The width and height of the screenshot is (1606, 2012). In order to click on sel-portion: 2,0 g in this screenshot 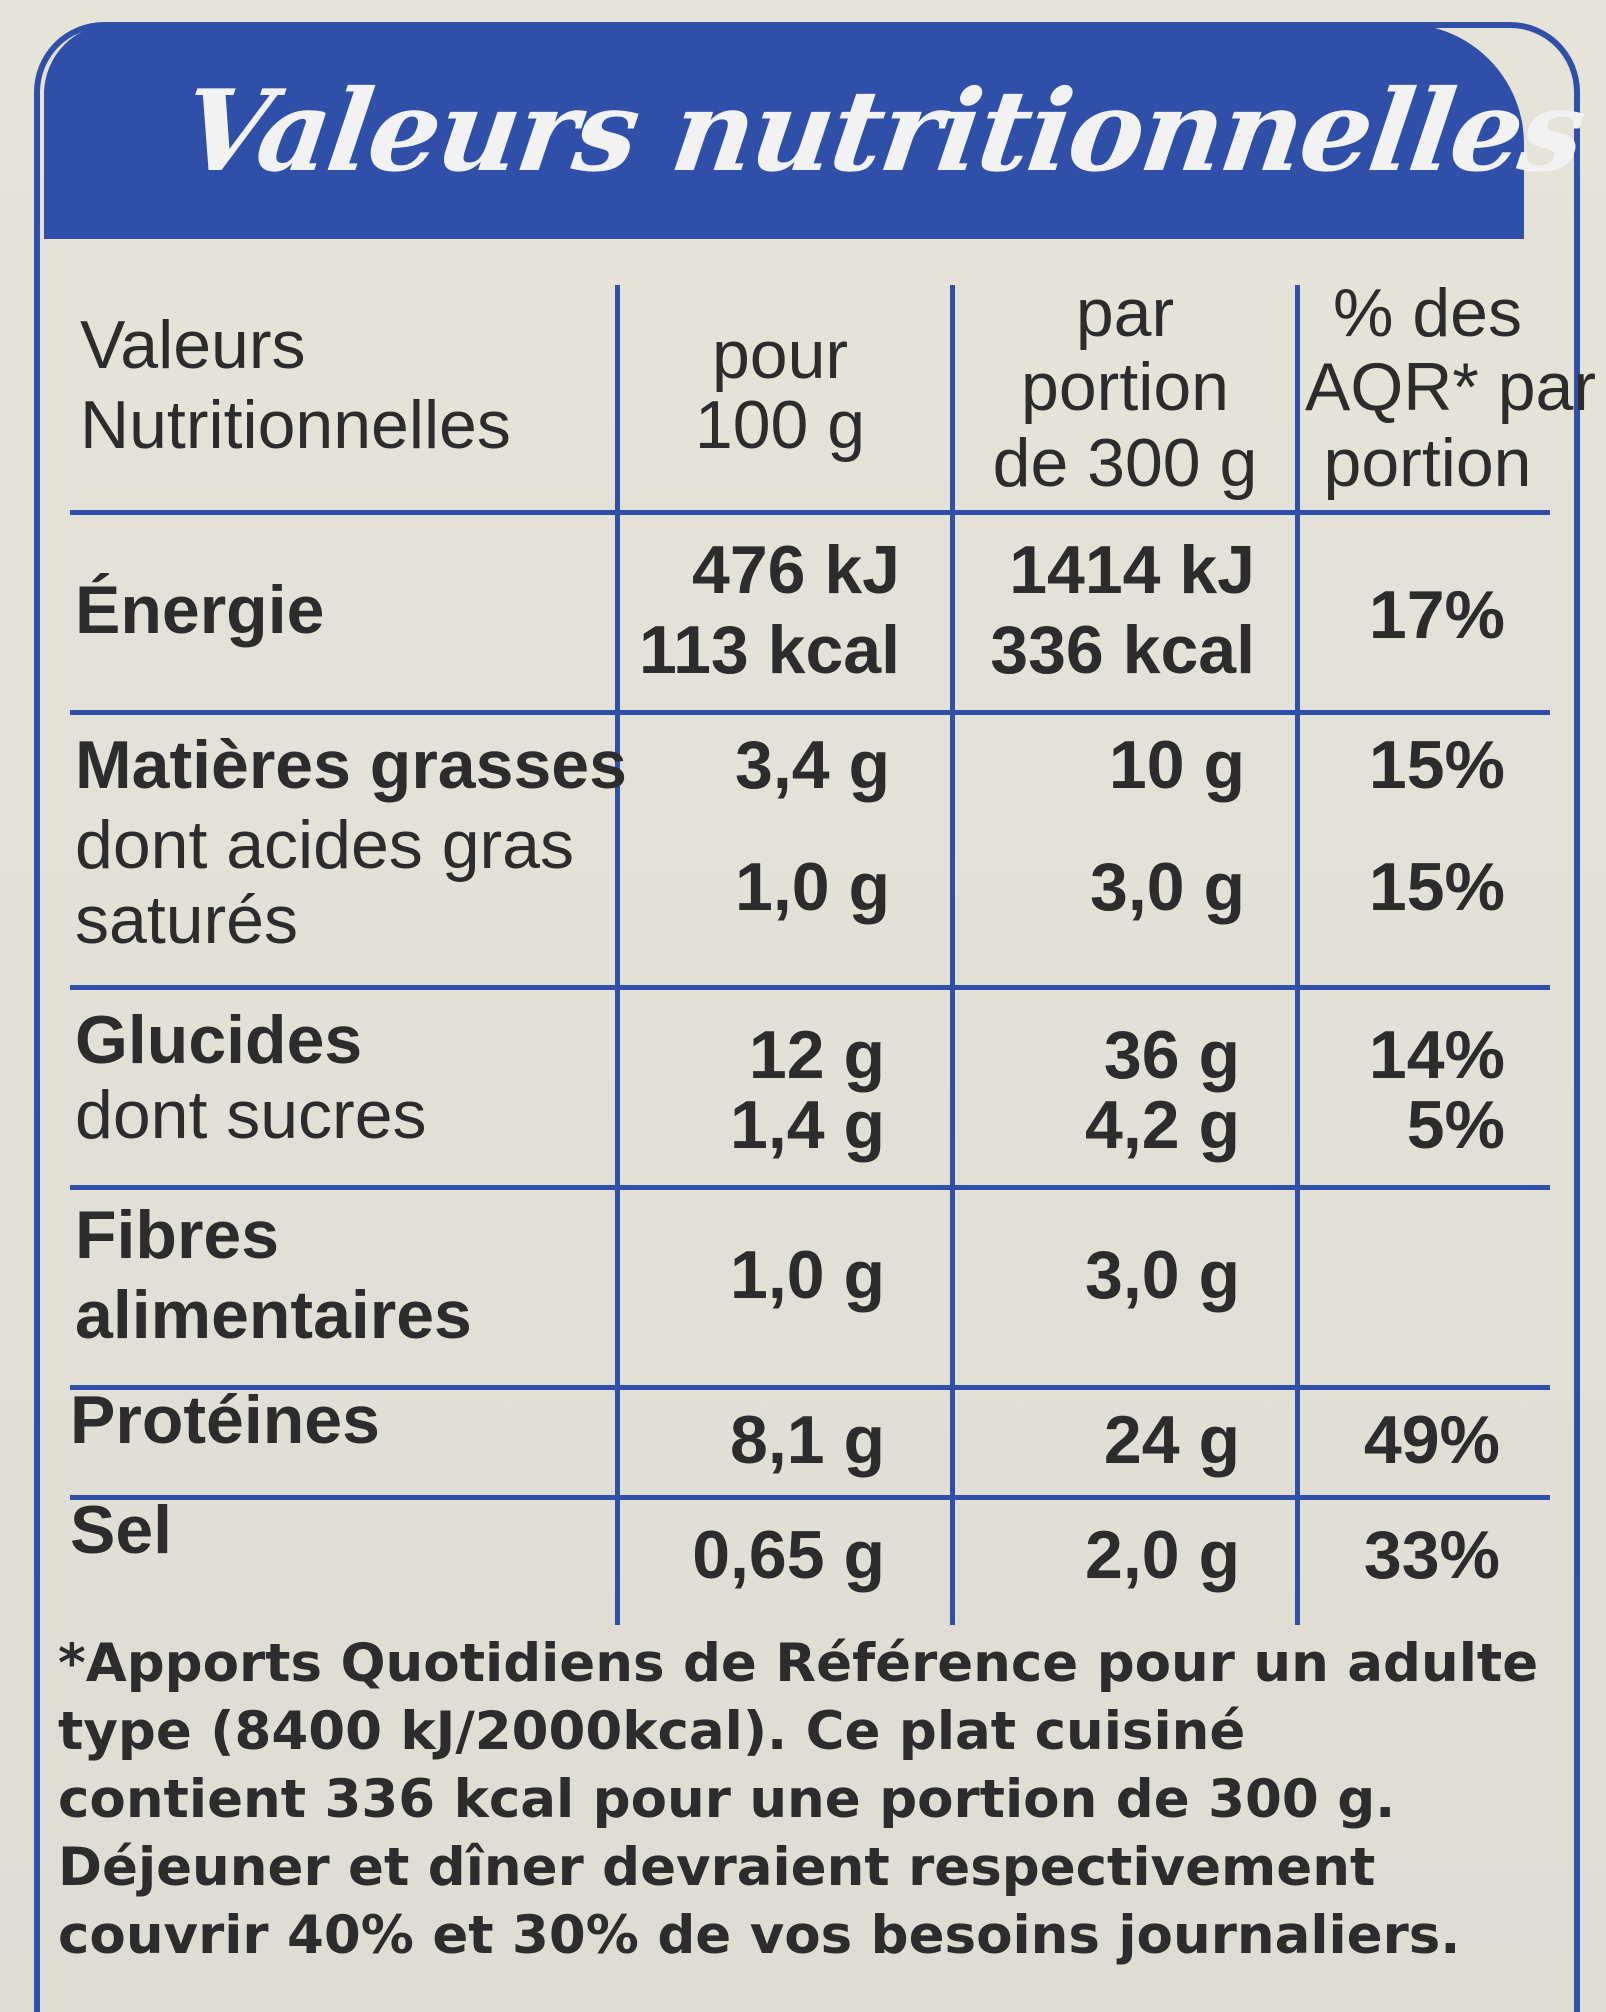, I will do `click(1162, 1555)`.